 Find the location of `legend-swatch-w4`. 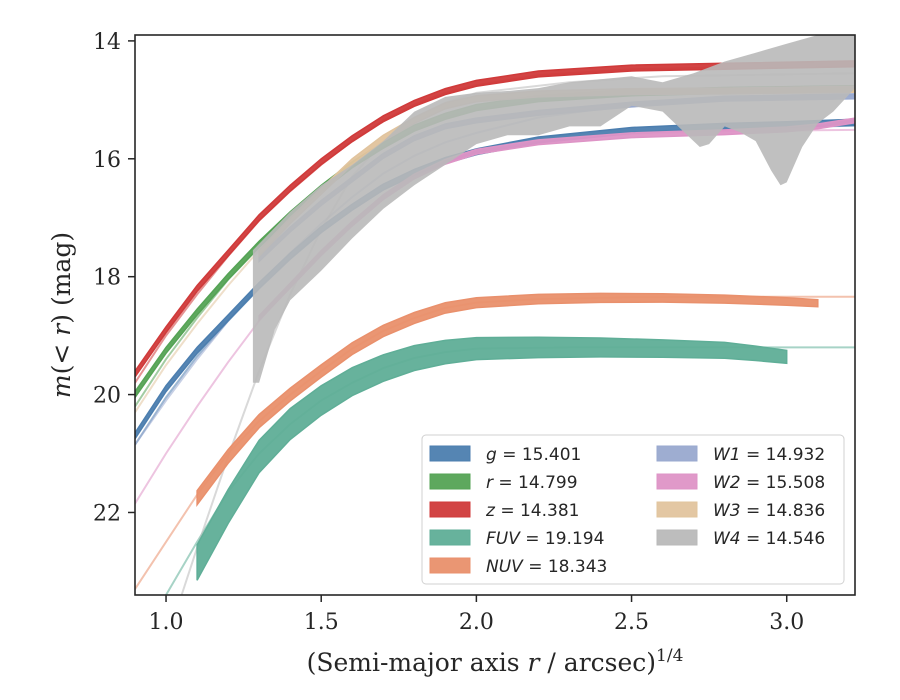

legend-swatch-w4 is located at coordinates (677, 537).